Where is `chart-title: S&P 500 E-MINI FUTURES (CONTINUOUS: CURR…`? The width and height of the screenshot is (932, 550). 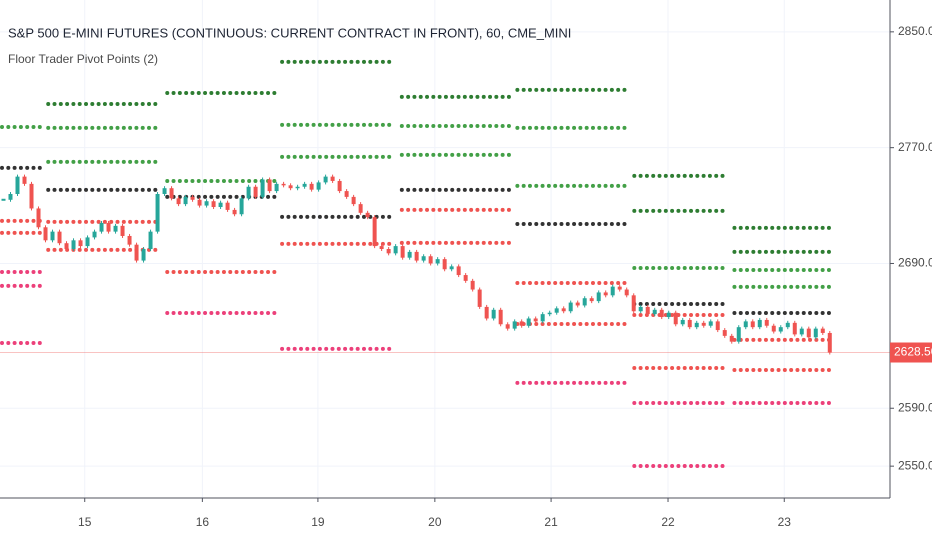 chart-title: S&P 500 E-MINI FUTURES (CONTINUOUS: CURR… is located at coordinates (289, 32).